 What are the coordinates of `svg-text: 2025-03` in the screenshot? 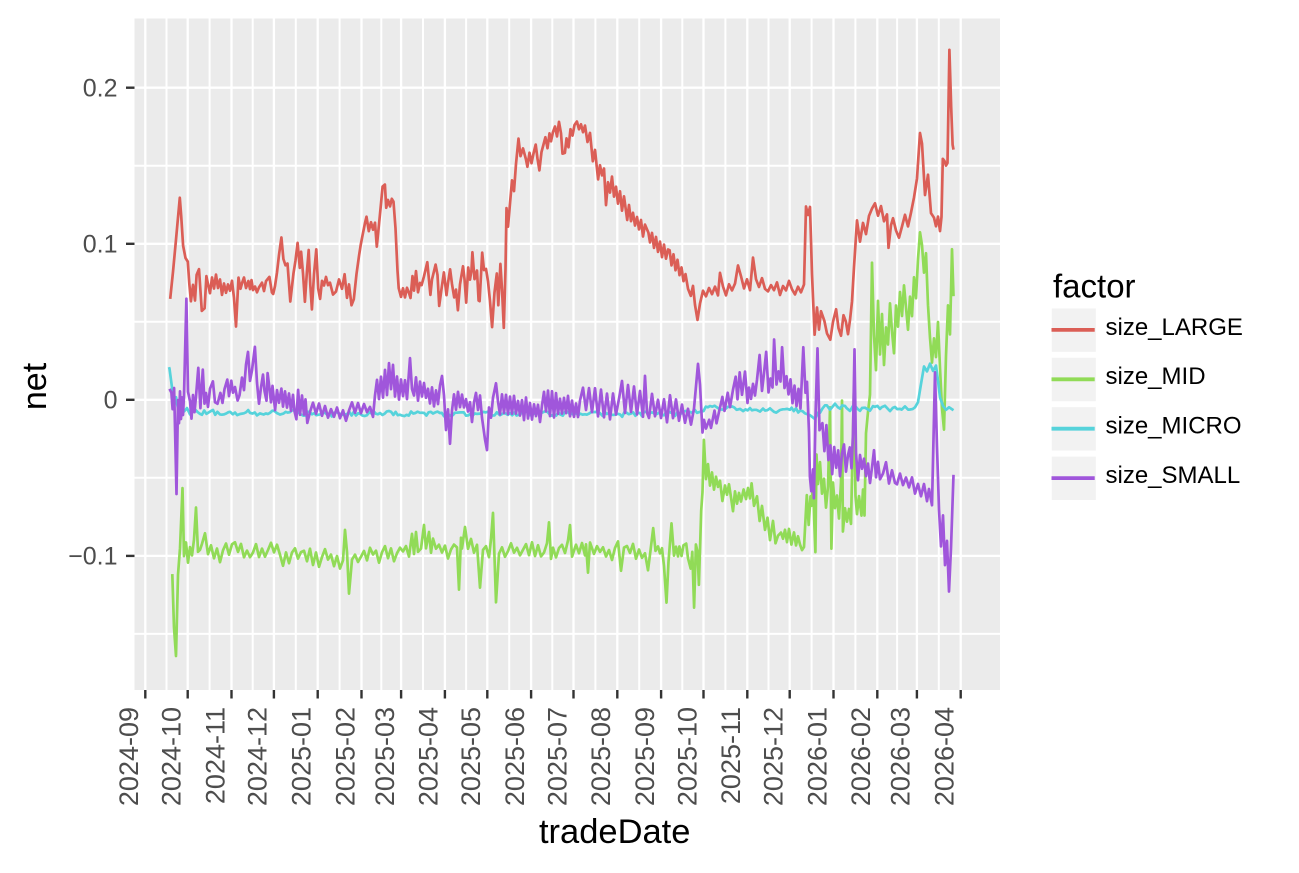 It's located at (385, 756).